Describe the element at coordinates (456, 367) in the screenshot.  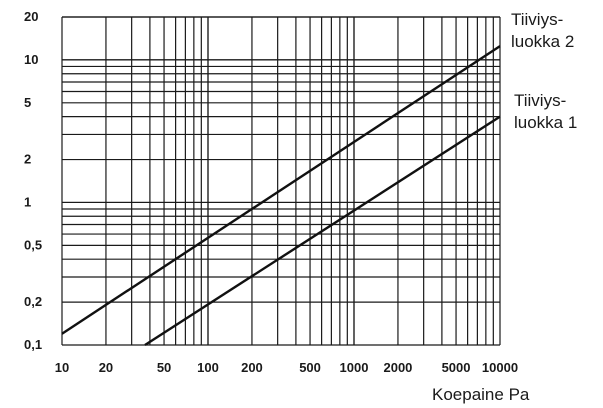
I see `x-tick-label: 5000` at that location.